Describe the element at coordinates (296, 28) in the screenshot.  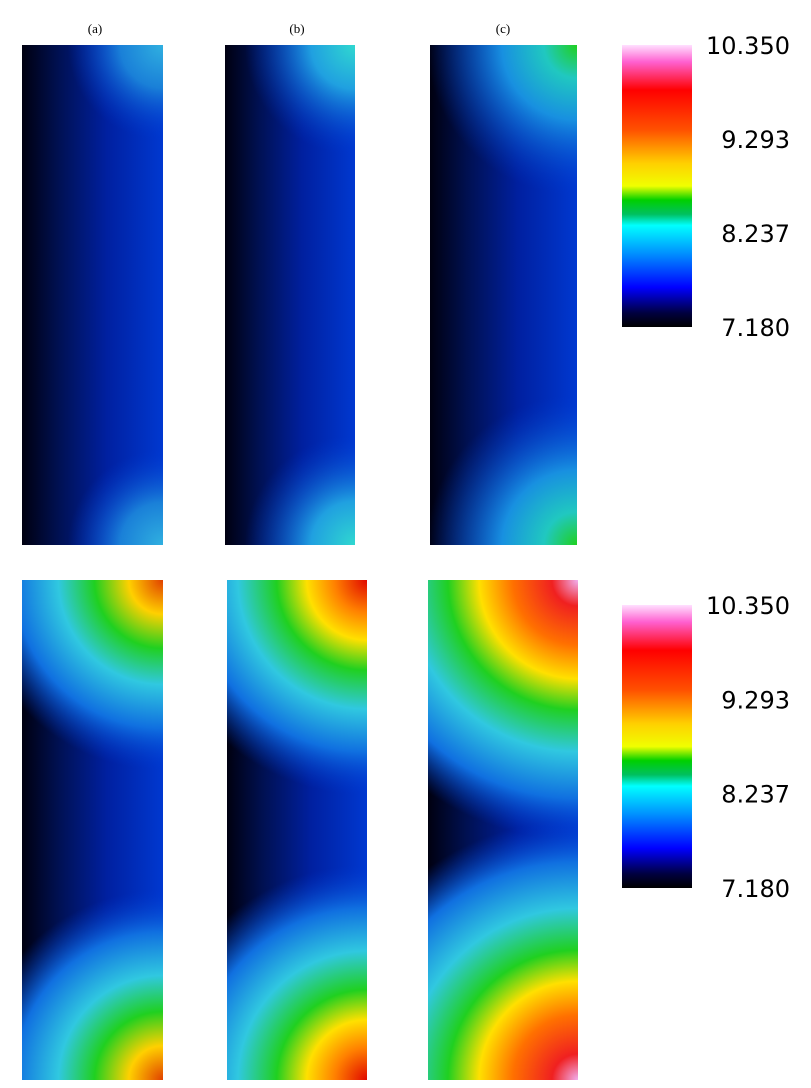
I see `panel-label: (b)` at that location.